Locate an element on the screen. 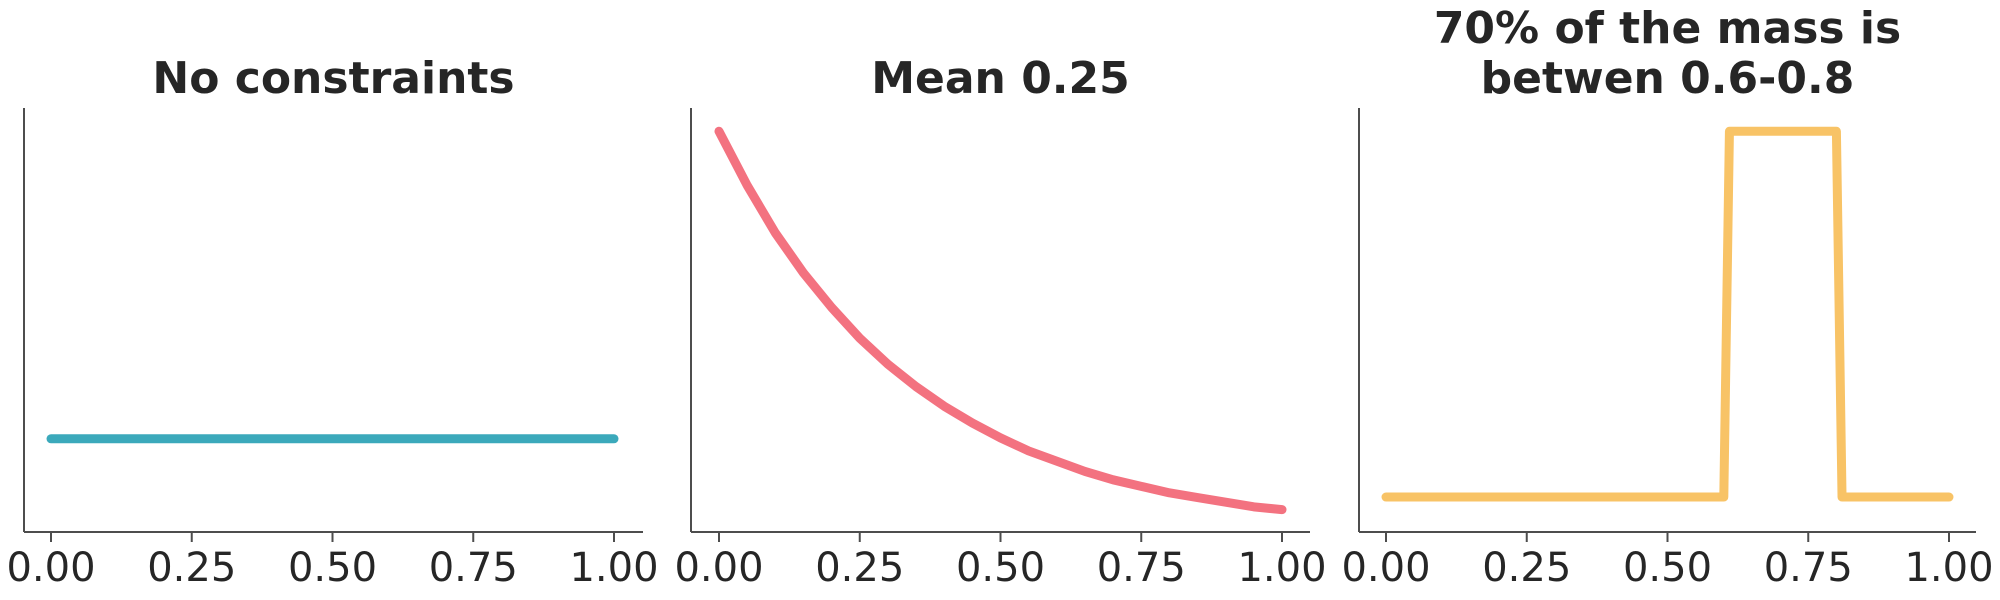 This screenshot has width=2000, height=600. chart-title: Mean 0.25 is located at coordinates (1000, 78).